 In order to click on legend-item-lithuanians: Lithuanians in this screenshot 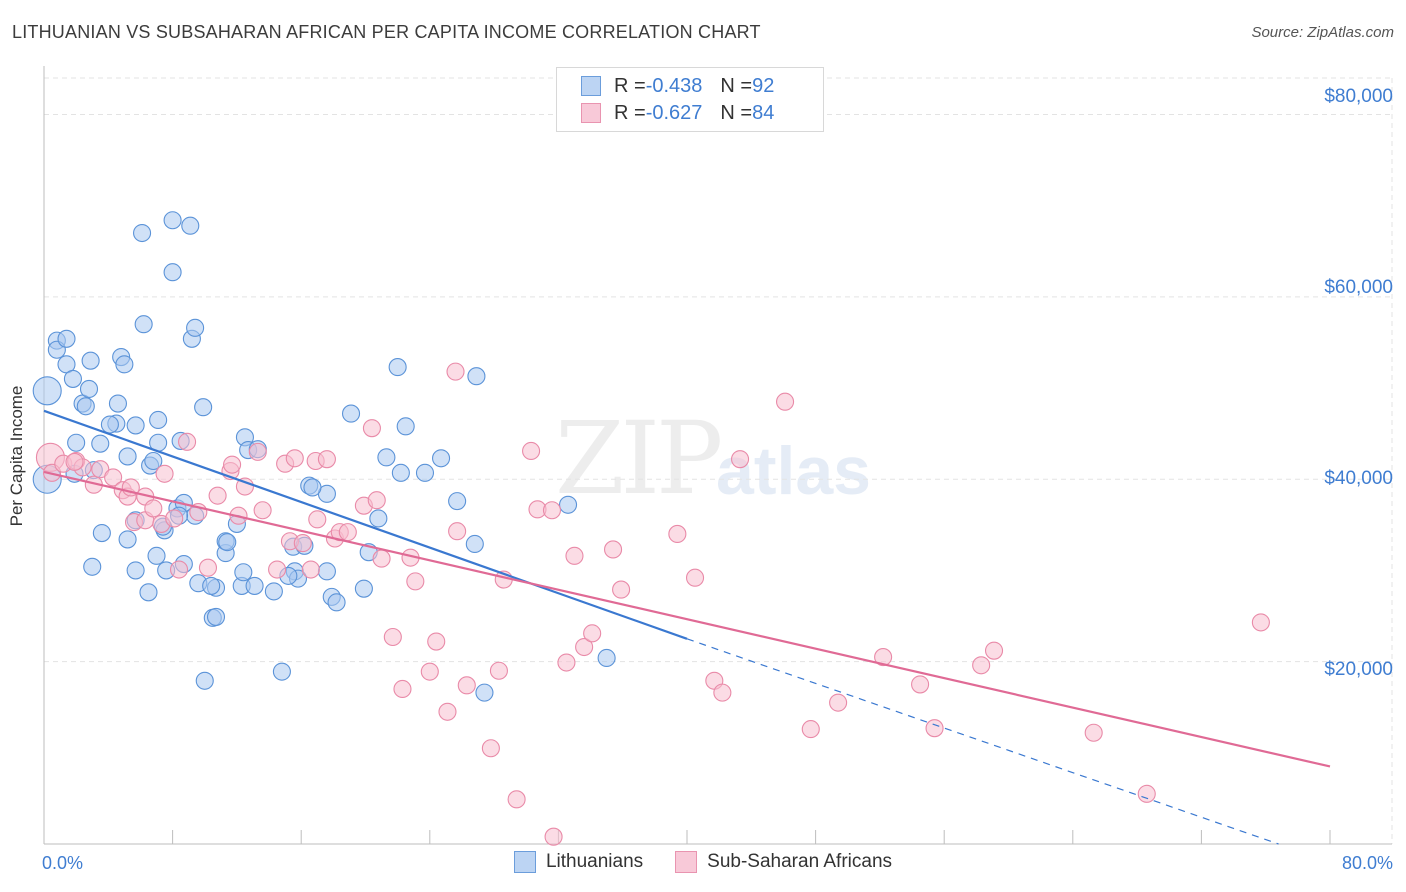, I will do `click(578, 862)`.